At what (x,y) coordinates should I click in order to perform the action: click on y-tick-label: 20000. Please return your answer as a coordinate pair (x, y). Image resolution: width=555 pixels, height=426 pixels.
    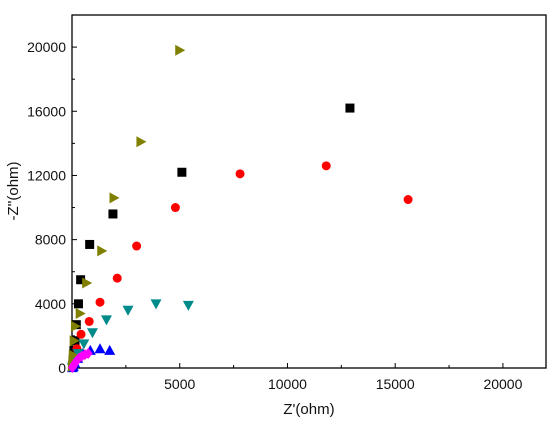
    Looking at the image, I should click on (46, 47).